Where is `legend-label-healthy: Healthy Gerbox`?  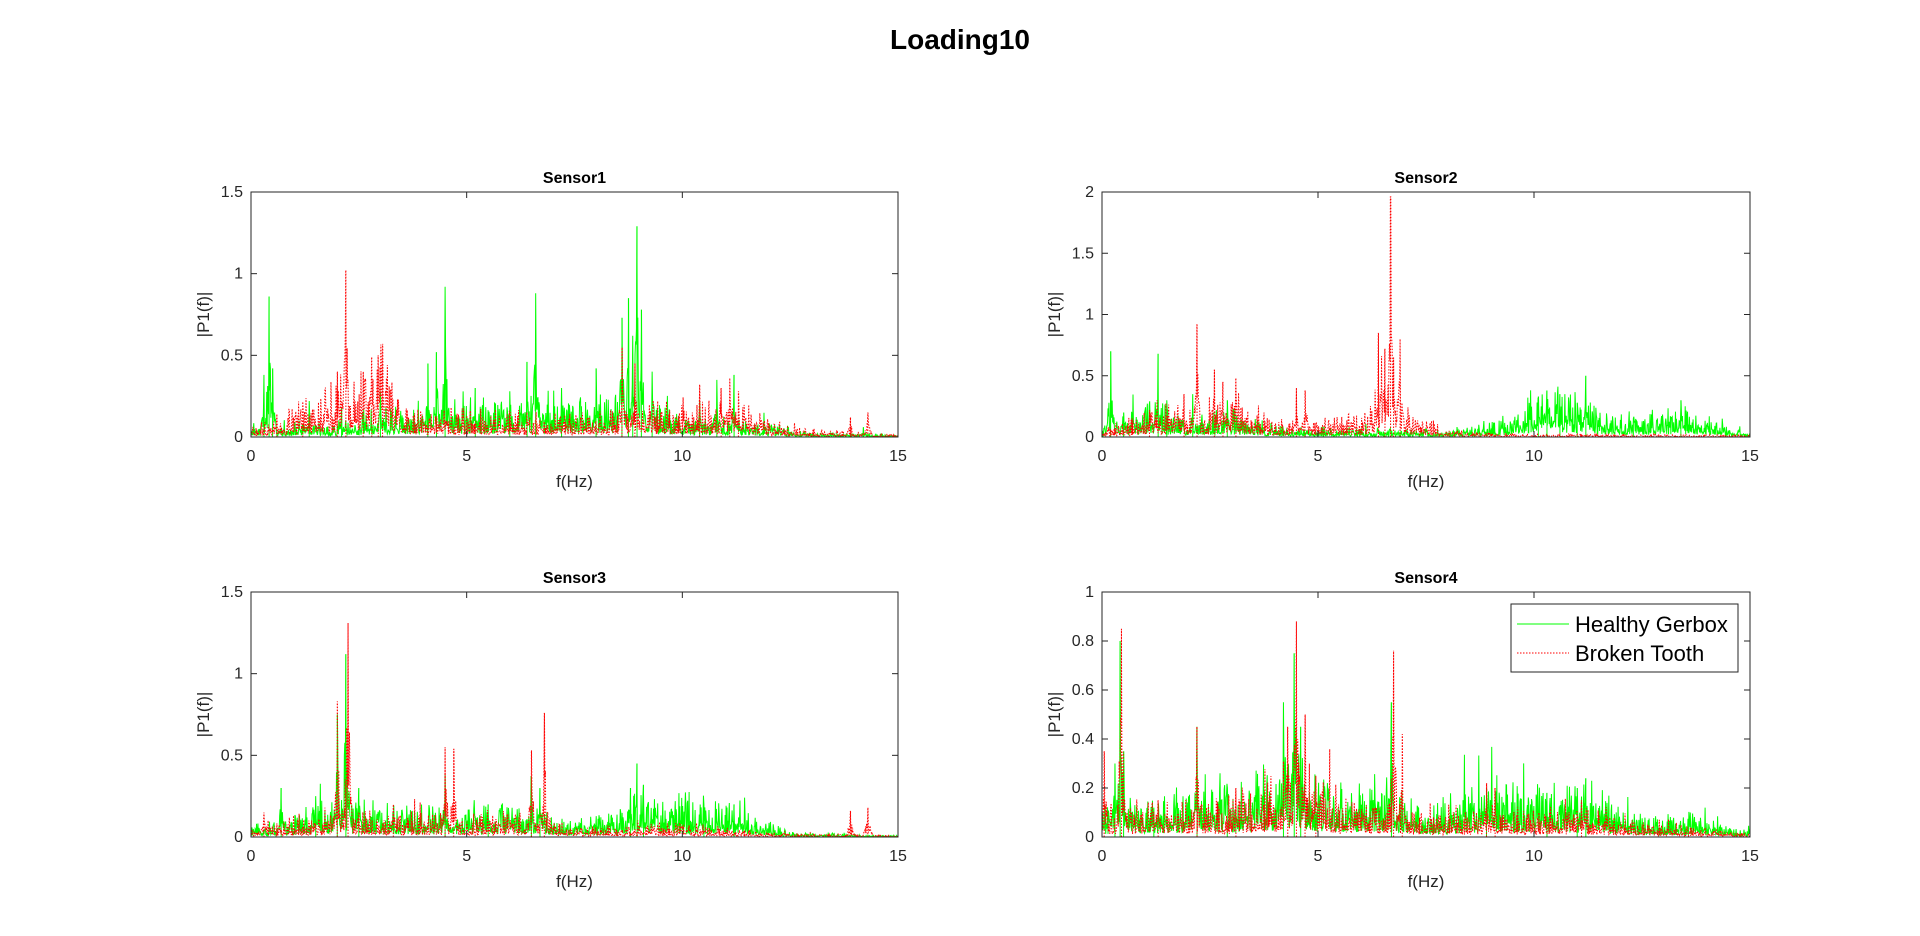 legend-label-healthy: Healthy Gerbox is located at coordinates (1651, 624).